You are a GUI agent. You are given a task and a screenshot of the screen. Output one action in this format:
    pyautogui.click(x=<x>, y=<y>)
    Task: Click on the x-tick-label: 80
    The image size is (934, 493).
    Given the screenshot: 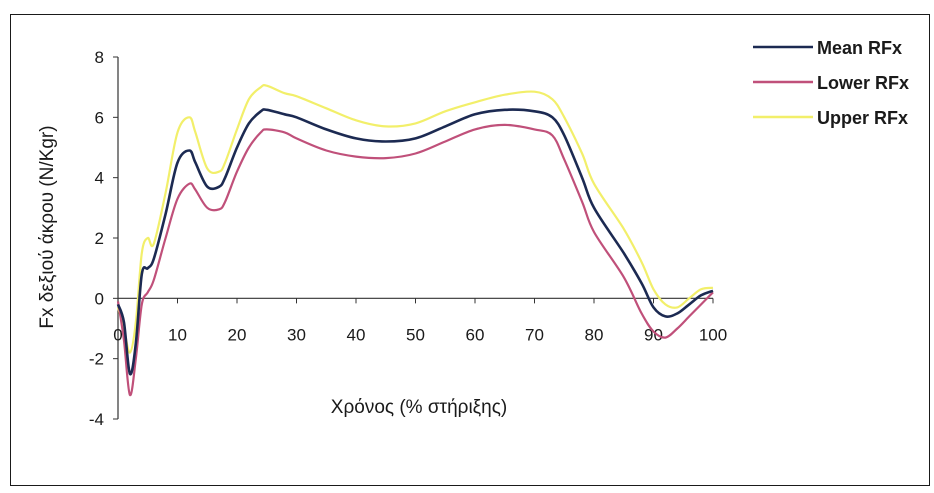 What is the action you would take?
    pyautogui.click(x=594, y=334)
    